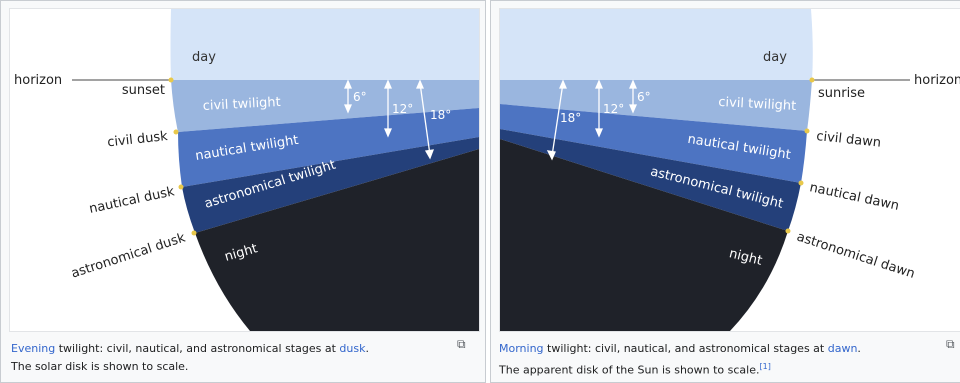 This screenshot has width=960, height=383. Describe the element at coordinates (337, 240) in the screenshot. I see `night-region` at that location.